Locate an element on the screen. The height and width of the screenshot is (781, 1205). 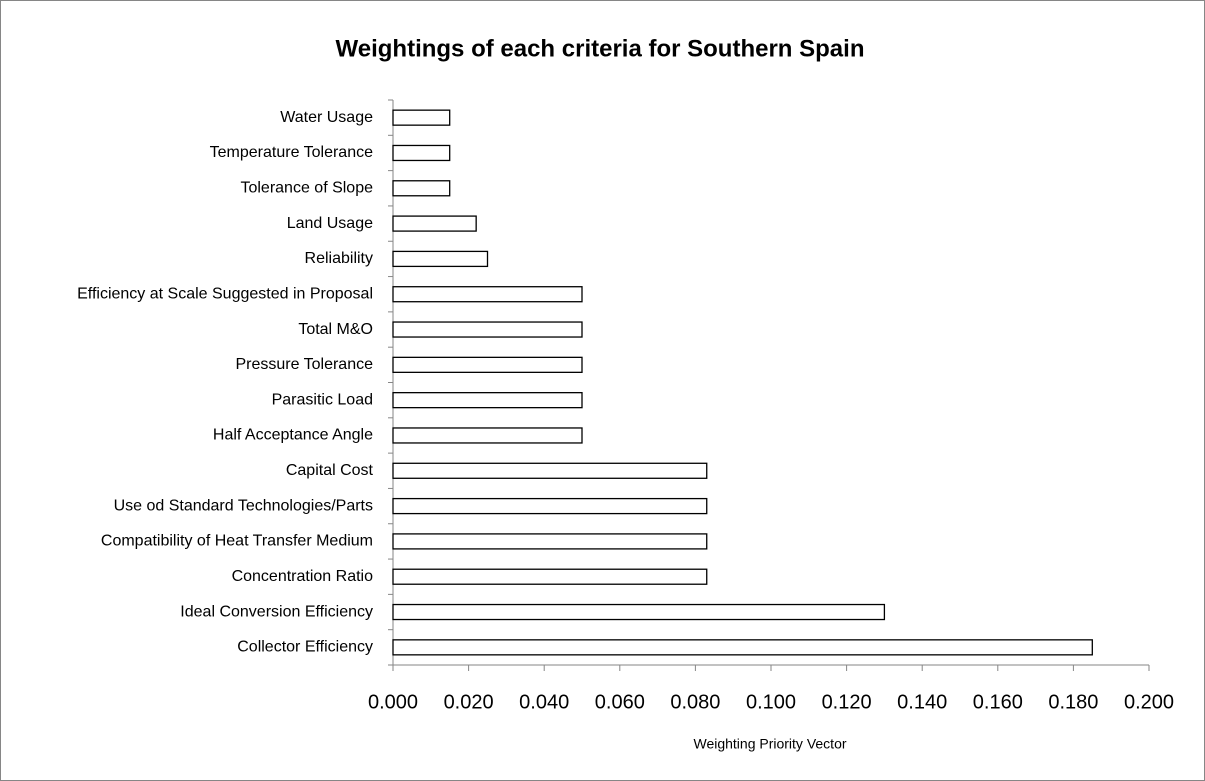
y-tick-label: Compatibility of Heat Transfer Medium is located at coordinates (237, 541).